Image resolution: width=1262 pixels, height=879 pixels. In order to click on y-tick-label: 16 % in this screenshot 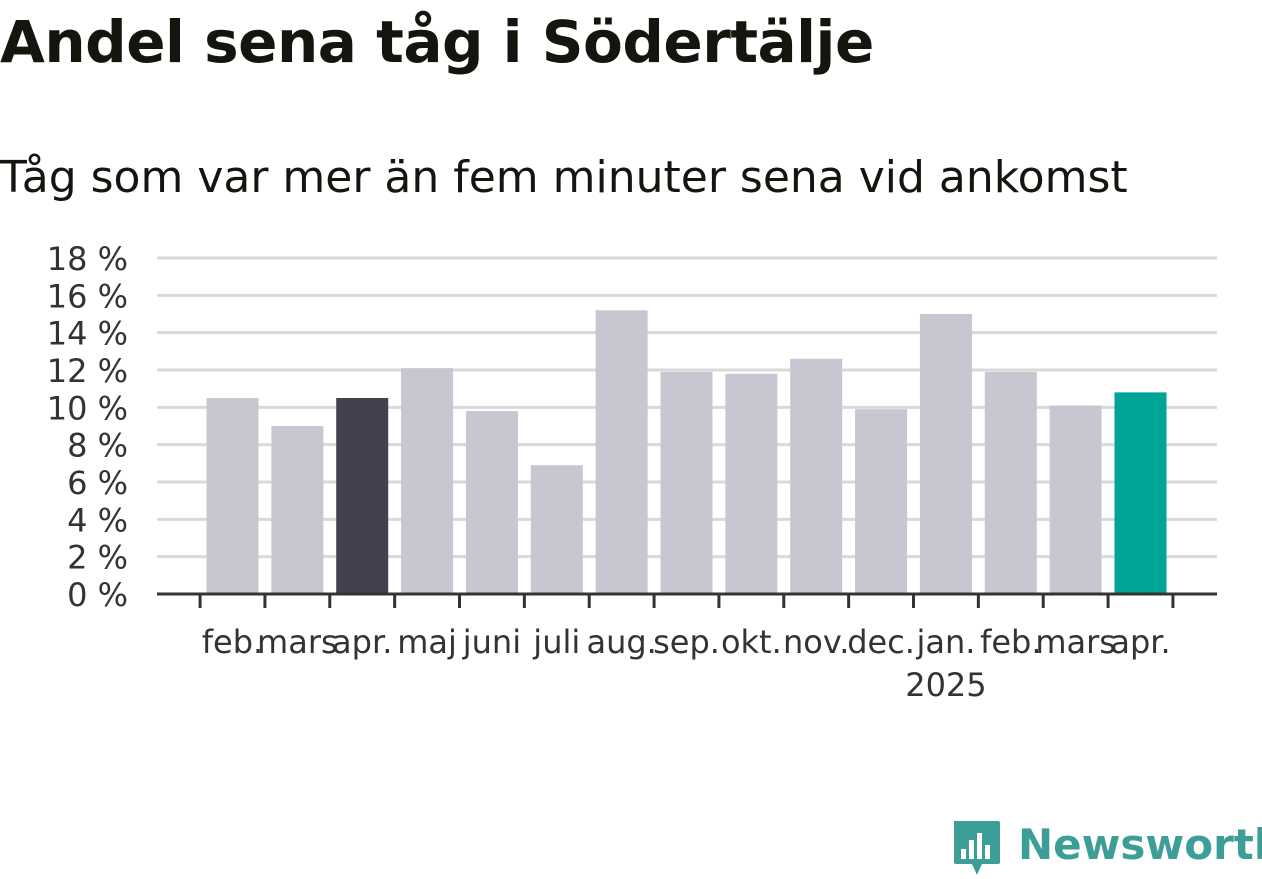, I will do `click(87, 296)`.